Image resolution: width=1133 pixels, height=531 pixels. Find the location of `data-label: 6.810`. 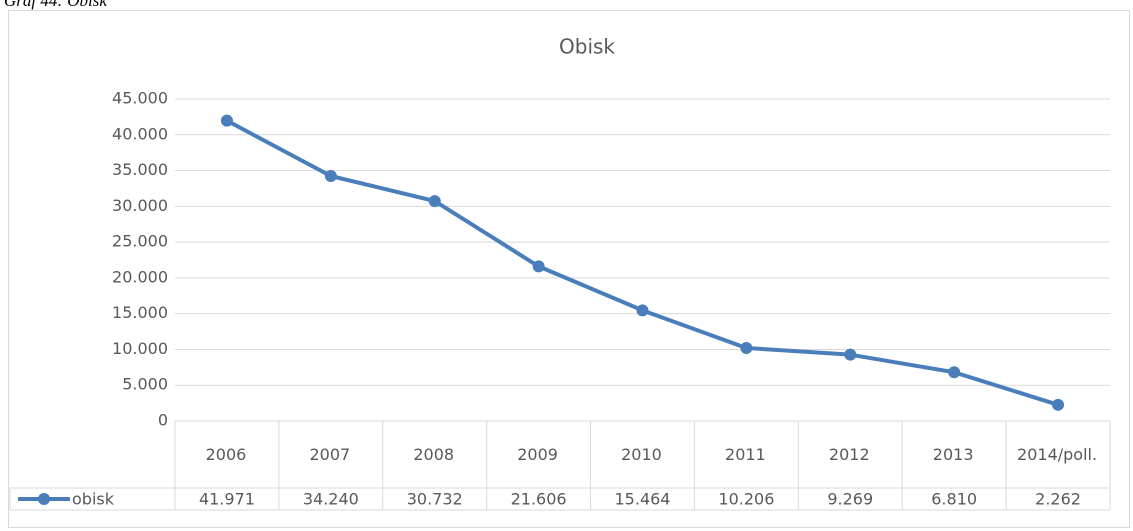

data-label: 6.810 is located at coordinates (954, 499).